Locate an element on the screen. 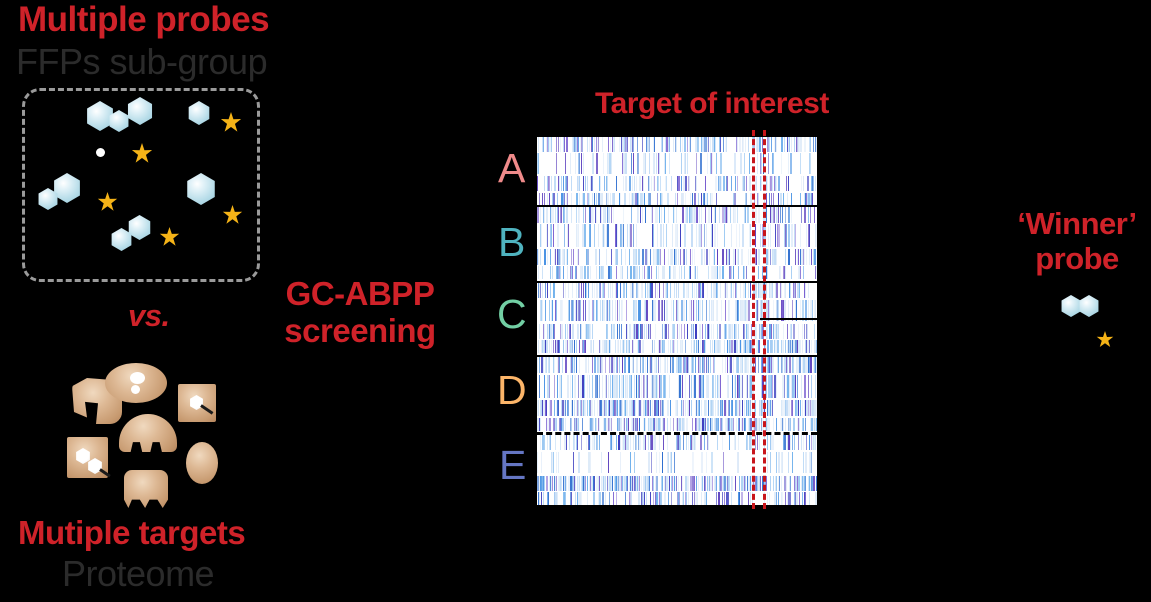 This screenshot has width=1151, height=602. heatmap-band-c is located at coordinates (677, 318).